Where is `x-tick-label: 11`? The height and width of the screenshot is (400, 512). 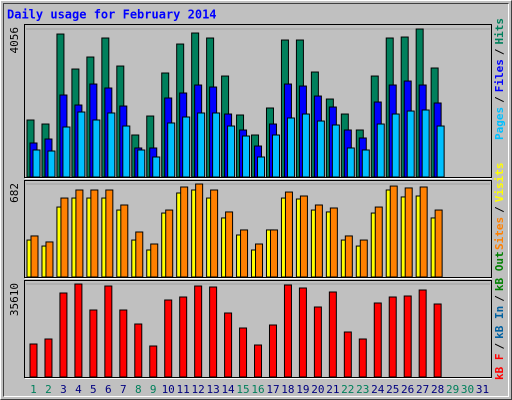 x-tick-label: 11 is located at coordinates (183, 389).